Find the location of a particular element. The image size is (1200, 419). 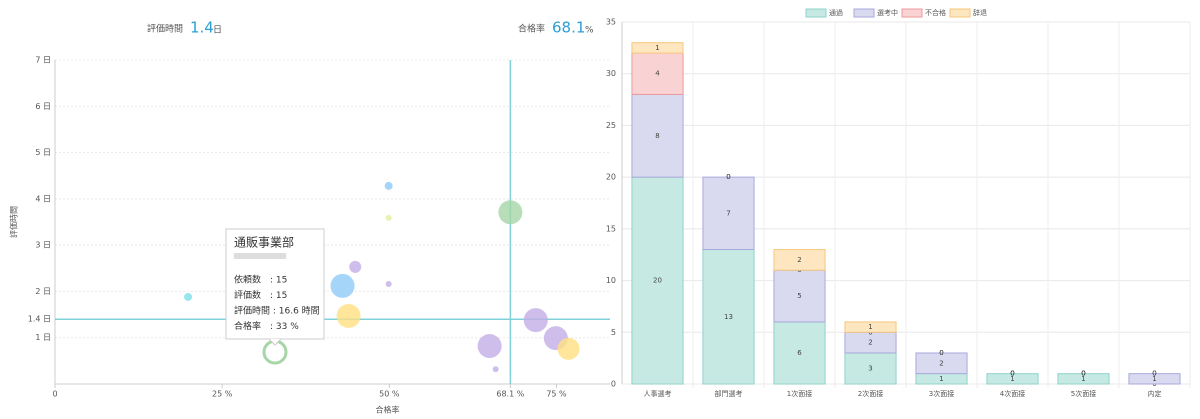

x-tick-label: 68.1 % is located at coordinates (510, 394).